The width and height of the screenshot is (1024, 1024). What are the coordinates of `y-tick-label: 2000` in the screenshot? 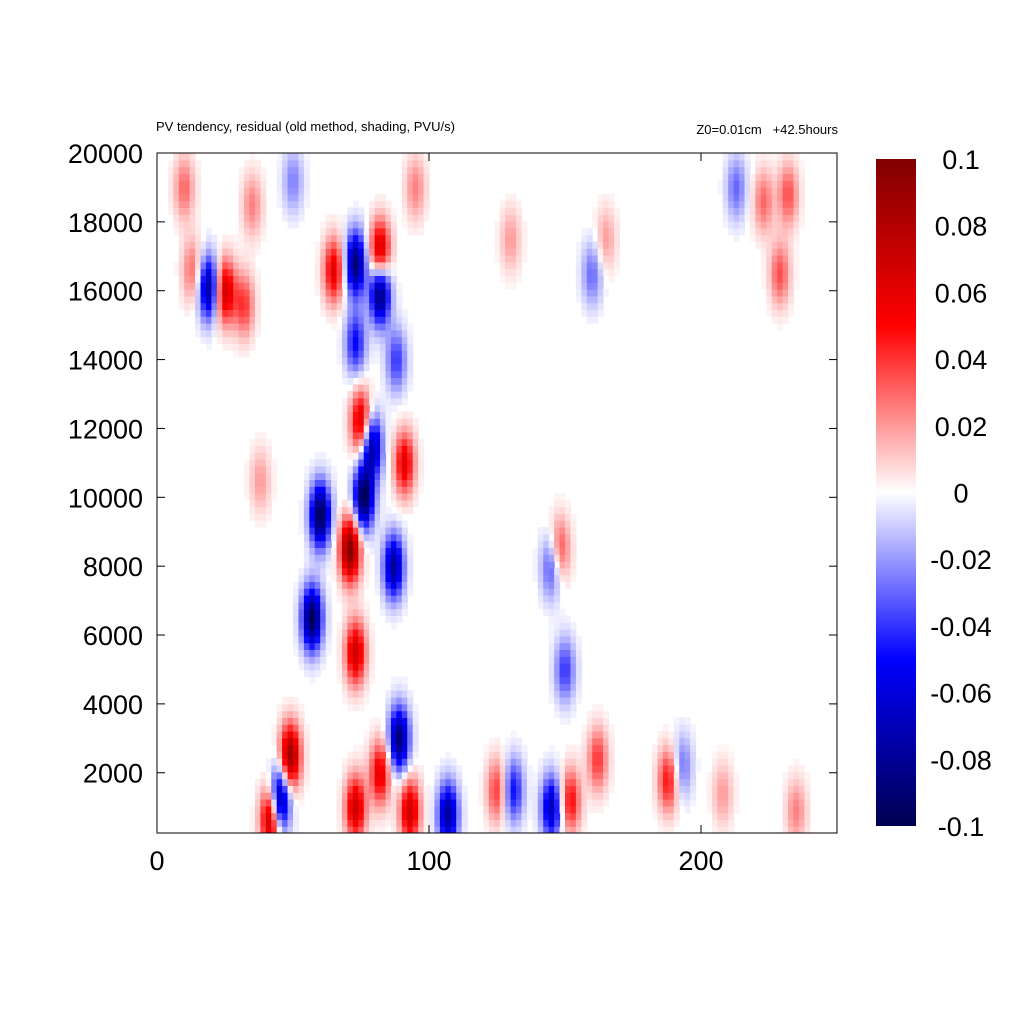 It's located at (113, 774).